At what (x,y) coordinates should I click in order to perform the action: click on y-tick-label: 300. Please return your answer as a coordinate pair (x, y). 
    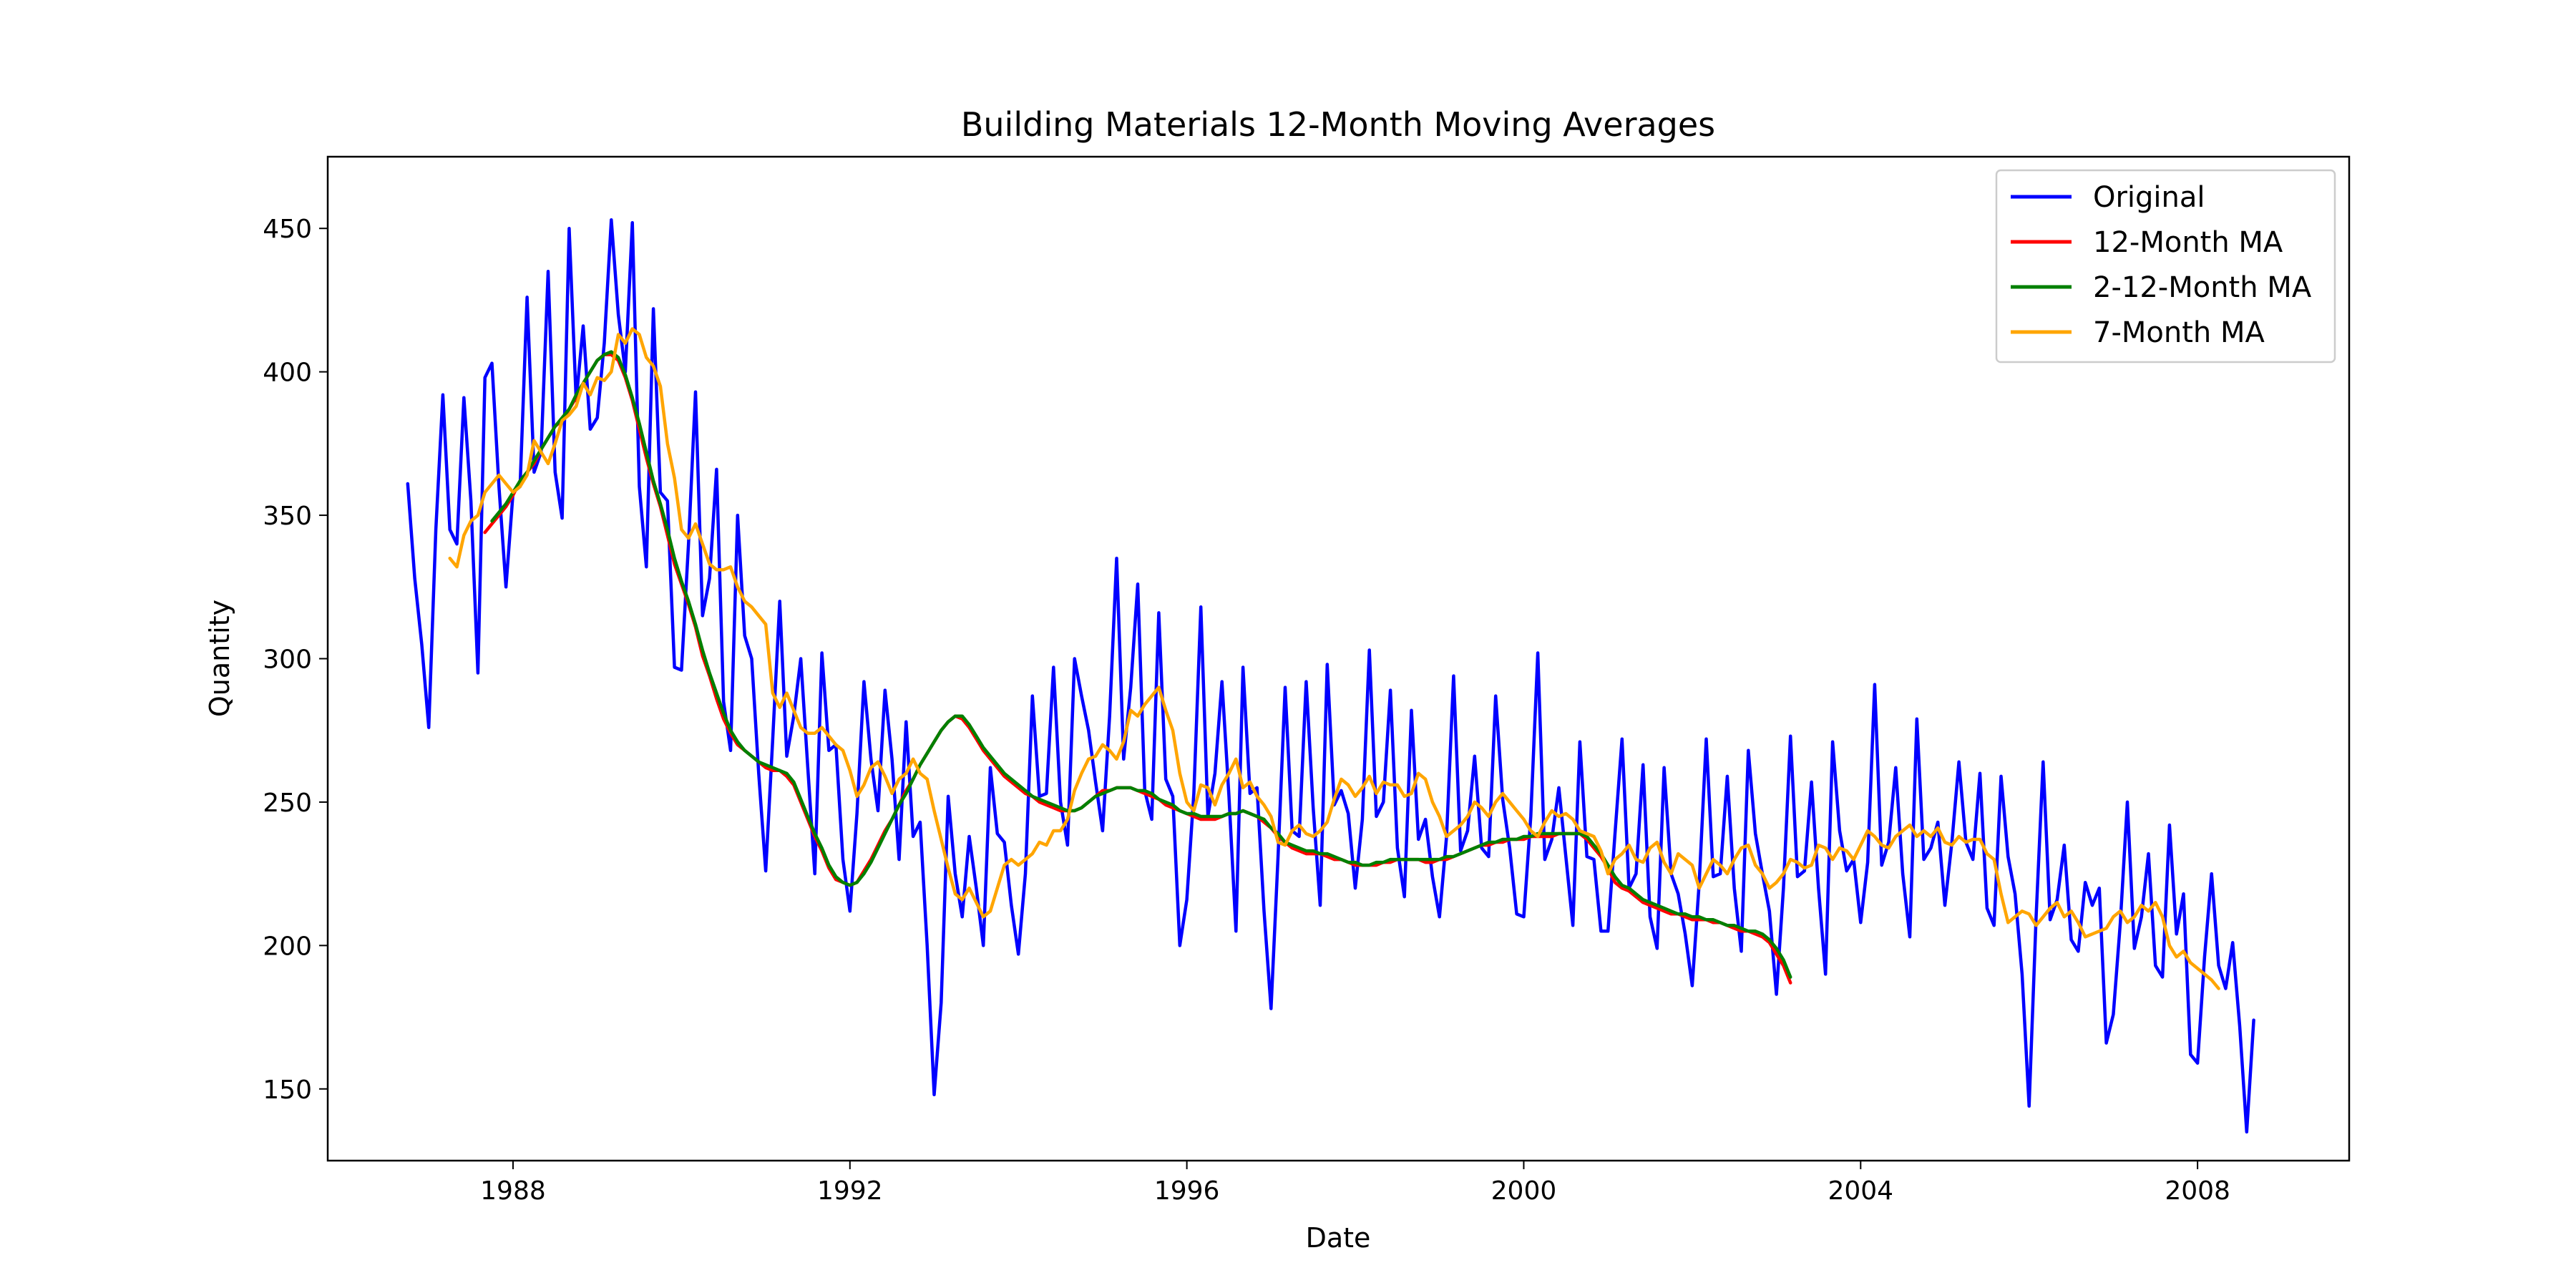
    Looking at the image, I should click on (287, 660).